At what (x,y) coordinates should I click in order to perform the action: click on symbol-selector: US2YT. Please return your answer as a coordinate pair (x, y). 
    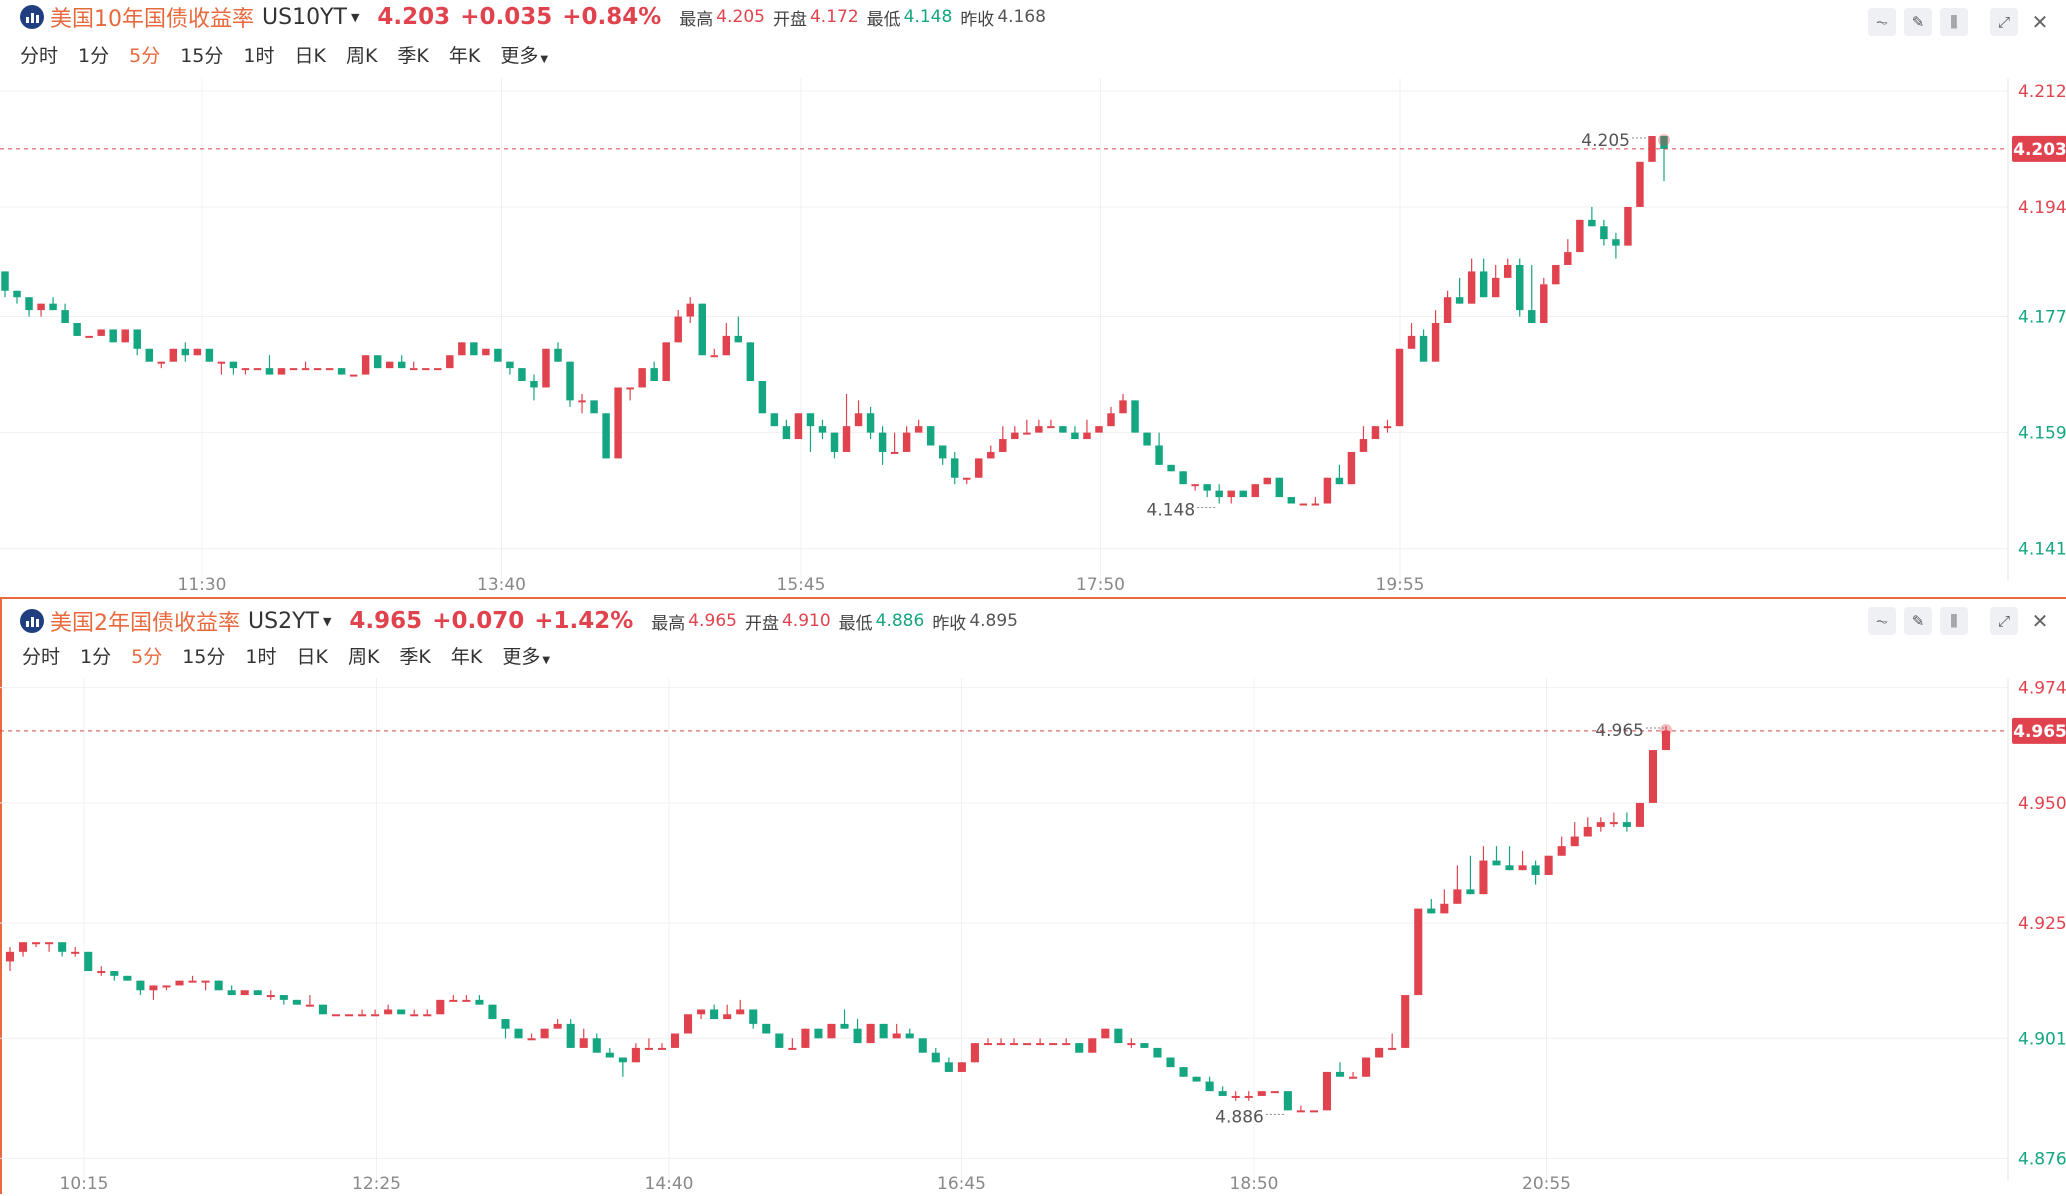
    Looking at the image, I should click on (283, 621).